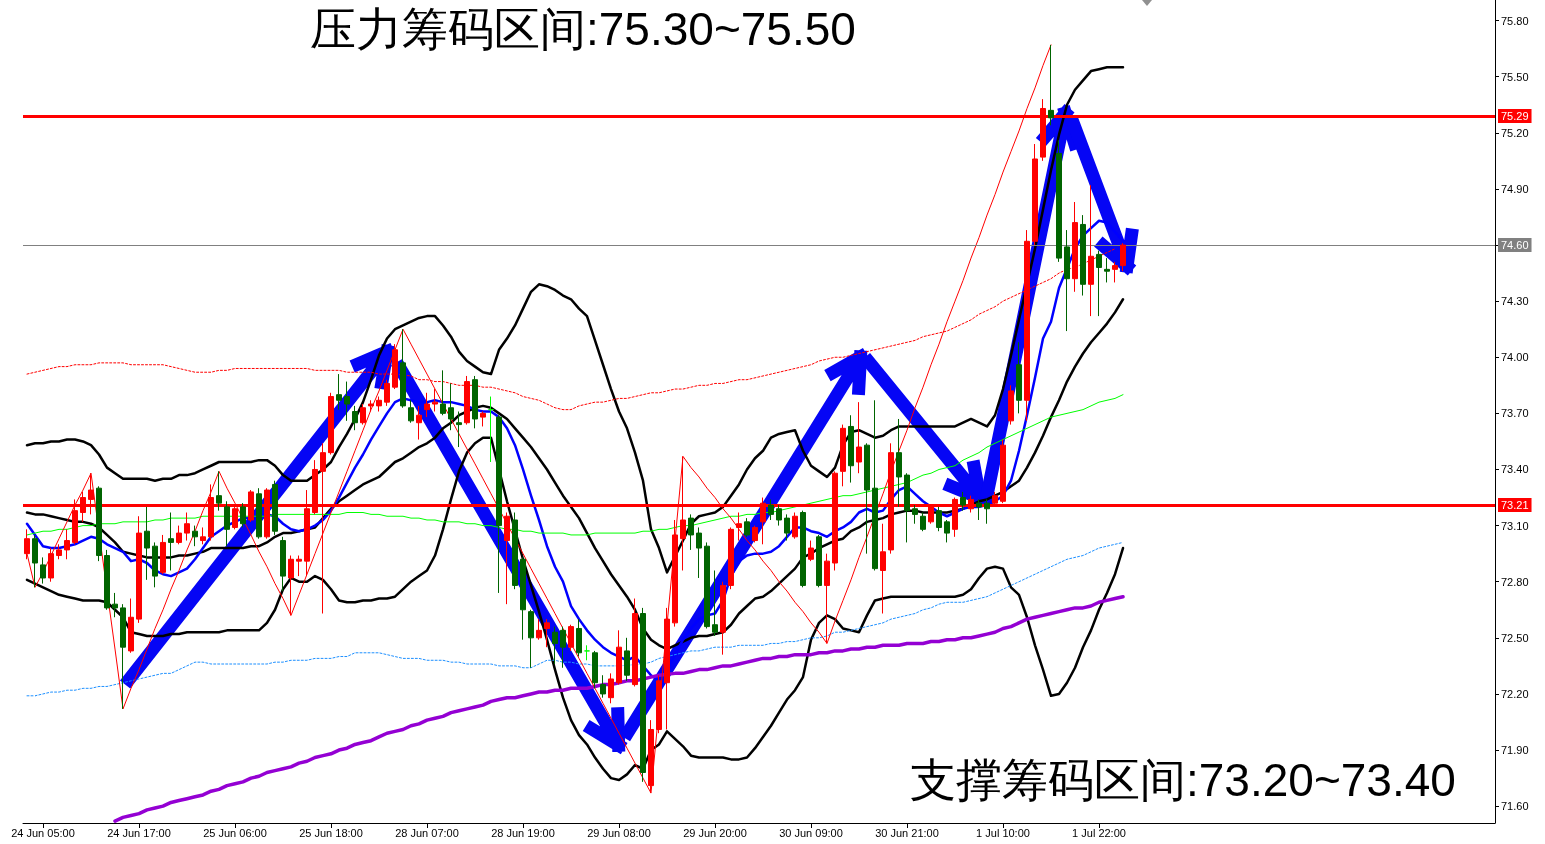  Describe the element at coordinates (1515, 132) in the screenshot. I see `y-tick-label: 75.20` at that location.